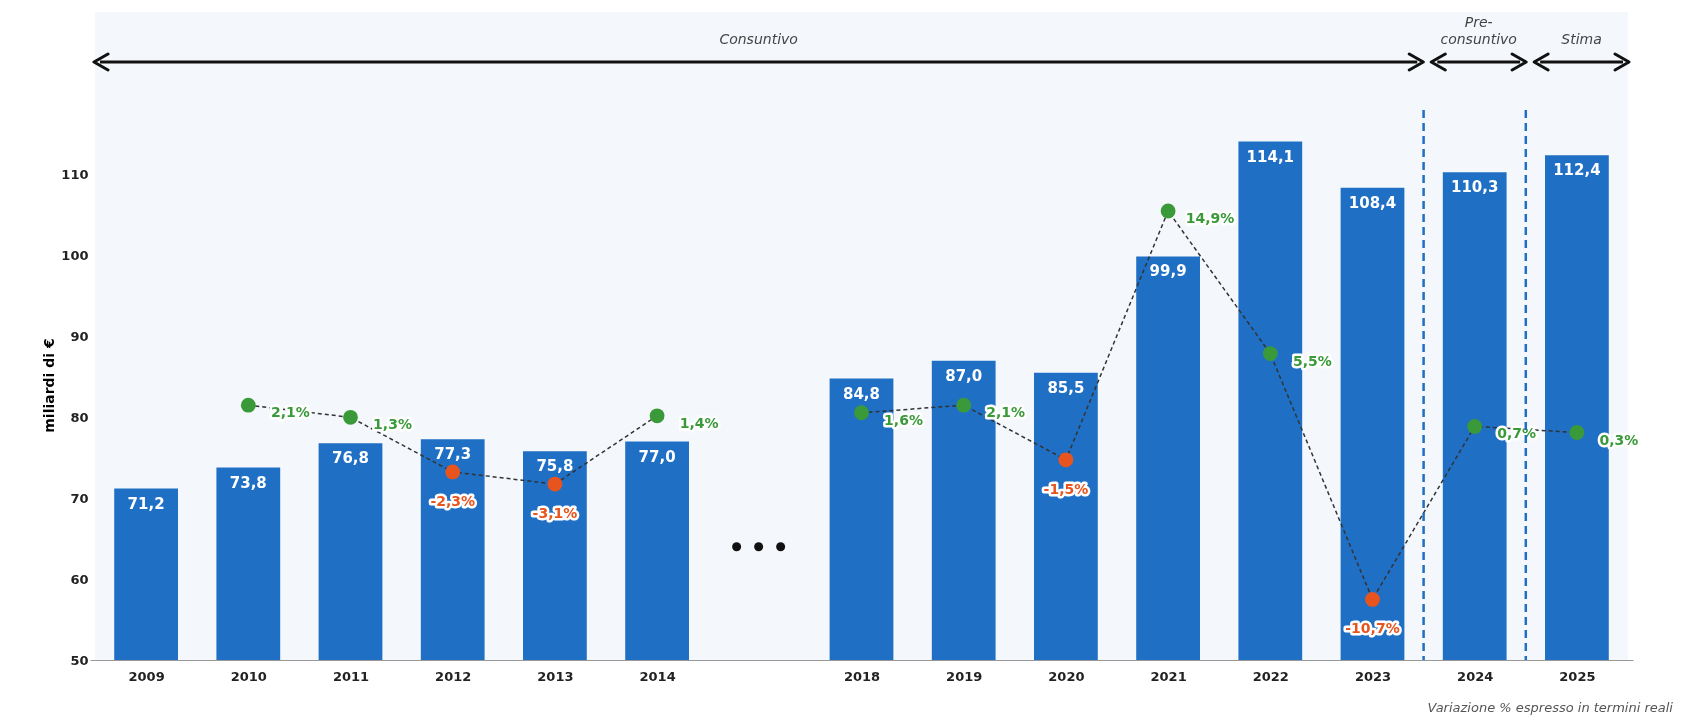  Describe the element at coordinates (350, 458) in the screenshot. I see `data-label: 76,8` at that location.